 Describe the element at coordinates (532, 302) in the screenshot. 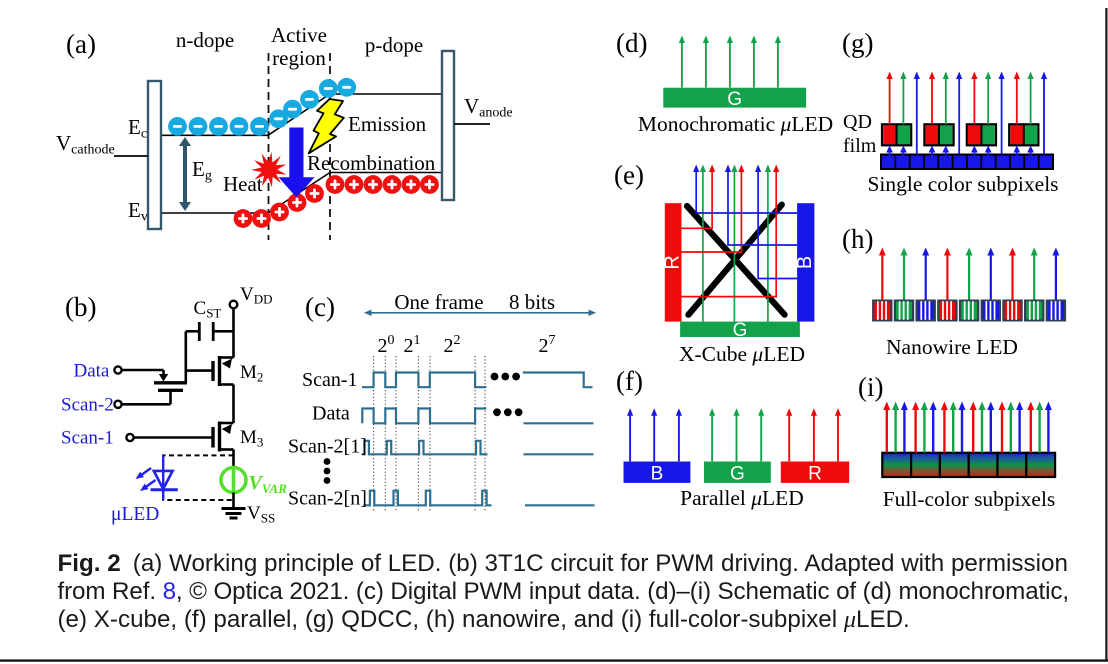

I see `svg-text: 8 bits` at that location.